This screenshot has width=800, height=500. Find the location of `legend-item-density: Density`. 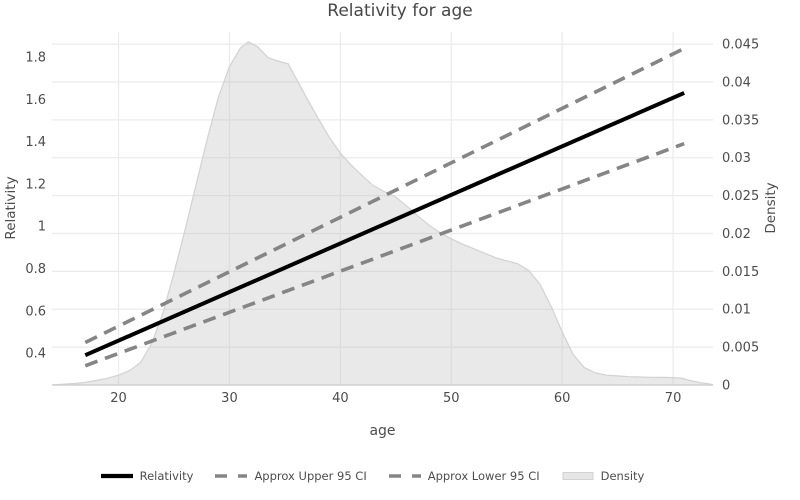

legend-item-density: Density is located at coordinates (603, 476).